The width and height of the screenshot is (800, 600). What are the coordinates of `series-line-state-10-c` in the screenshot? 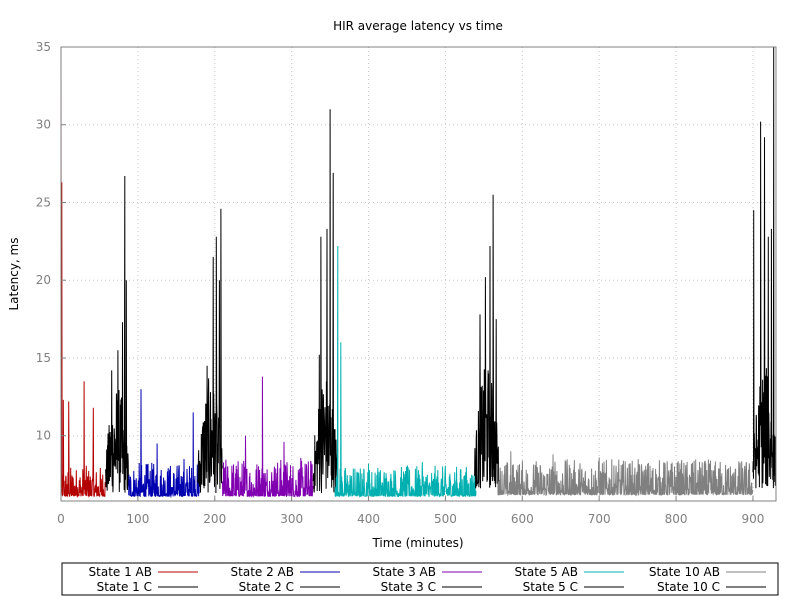 It's located at (764, 267).